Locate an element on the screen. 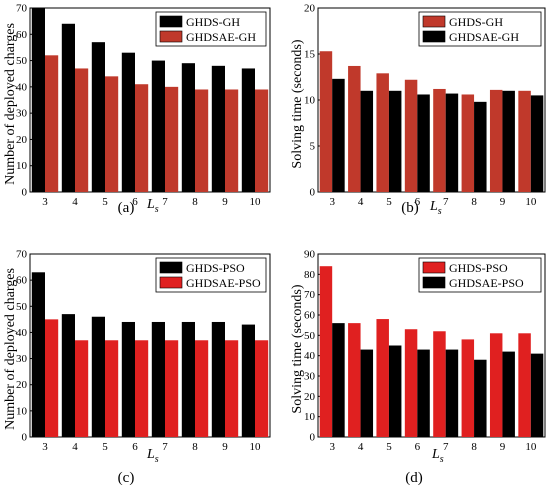  legend-label: GHDSAE-PSO is located at coordinates (223, 283).